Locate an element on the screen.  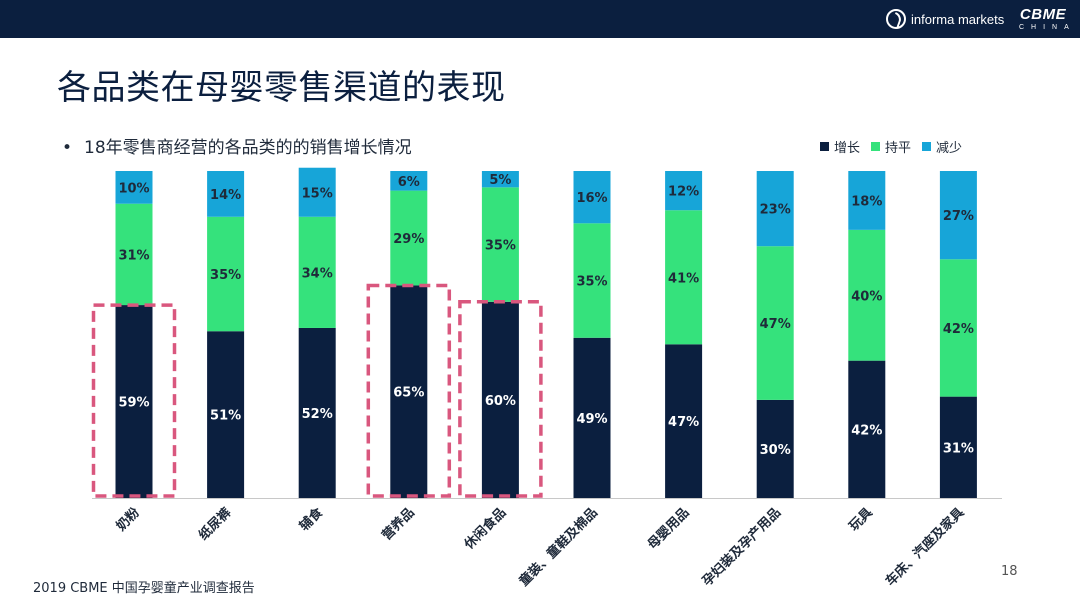
category-label: 奶粉 is located at coordinates (127, 520).